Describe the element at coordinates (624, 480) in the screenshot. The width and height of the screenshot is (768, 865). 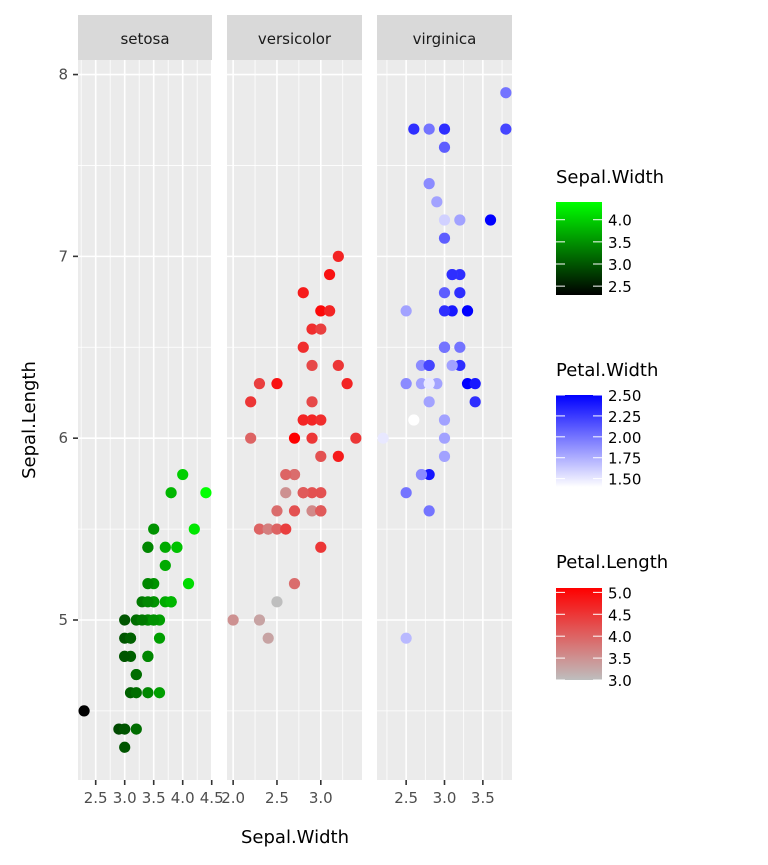
I see `legend-label: 1.50` at that location.